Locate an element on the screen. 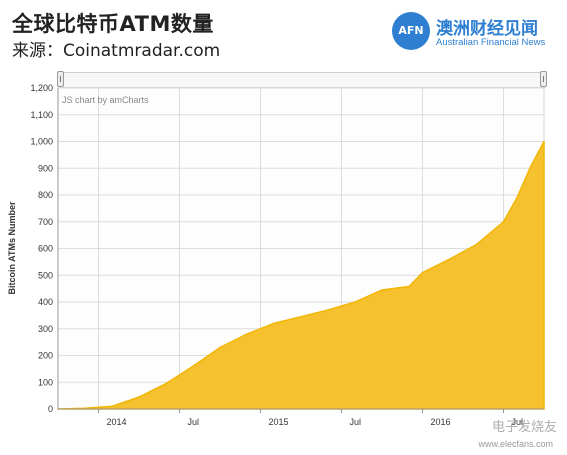 The image size is (567, 455). watermark-text: 电子发烧友 is located at coordinates (524, 426).